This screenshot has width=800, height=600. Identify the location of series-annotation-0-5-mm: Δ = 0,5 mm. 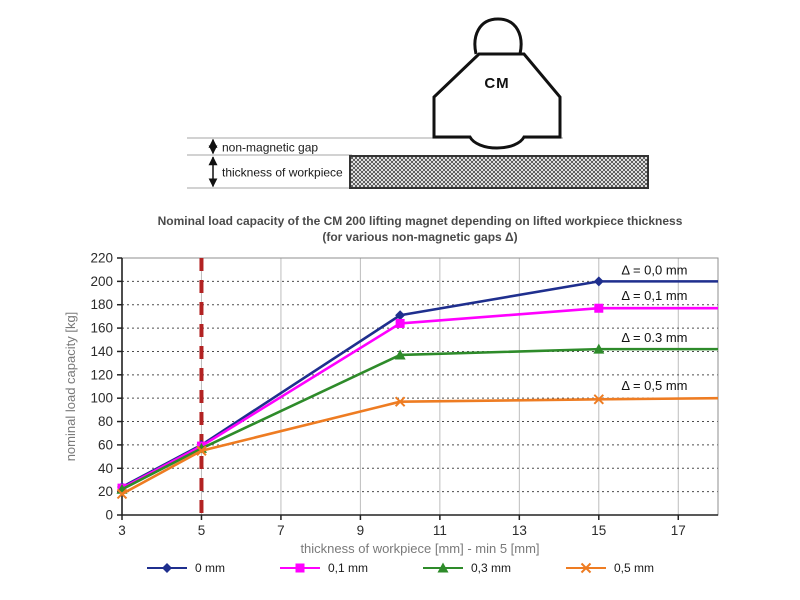
(654, 385).